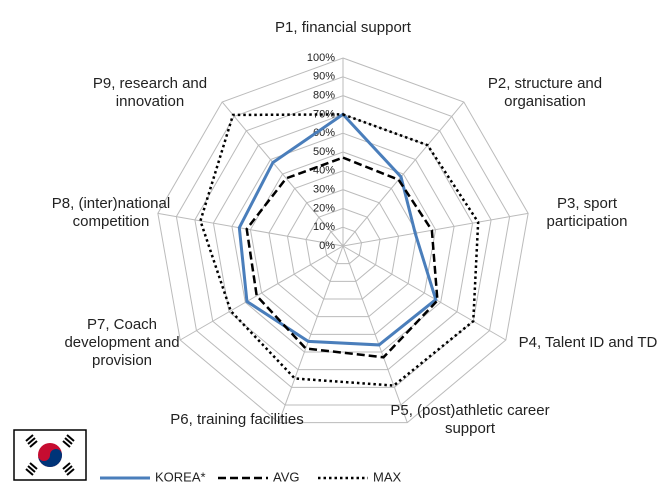 This screenshot has height=488, width=662. Describe the element at coordinates (324, 114) in the screenshot. I see `tick-label: 70%` at that location.